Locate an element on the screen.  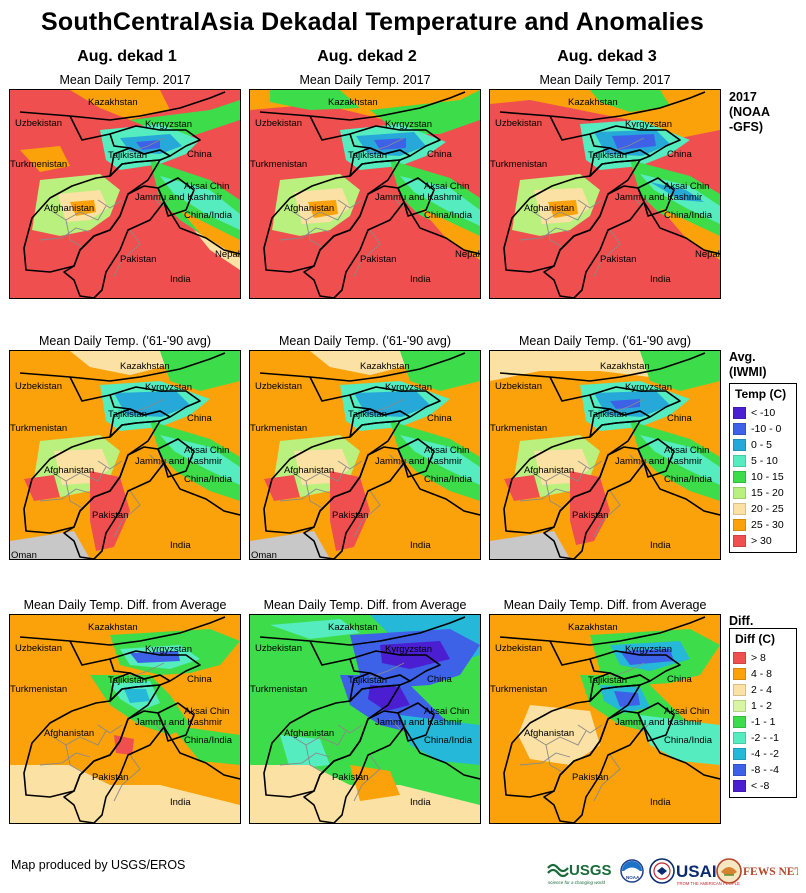
map-title-r1-c2: Mean Daily Temp. 2017 is located at coordinates (365, 80).